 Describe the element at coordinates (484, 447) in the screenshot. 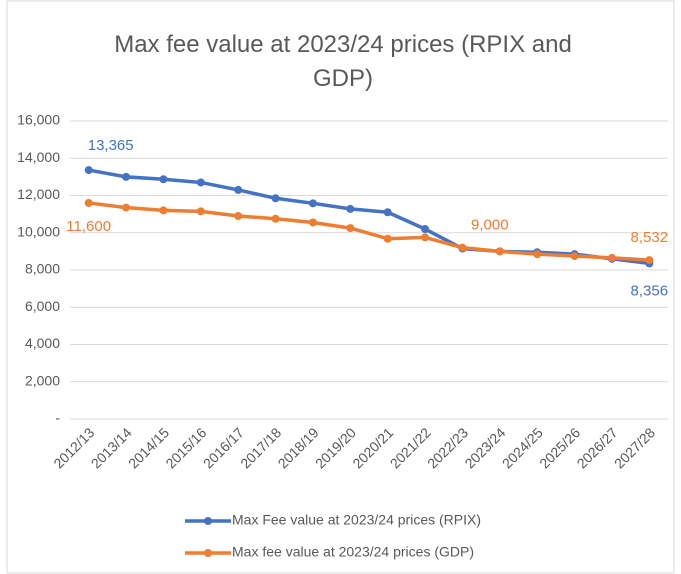

I see `x-tick-label: 2023/24` at that location.